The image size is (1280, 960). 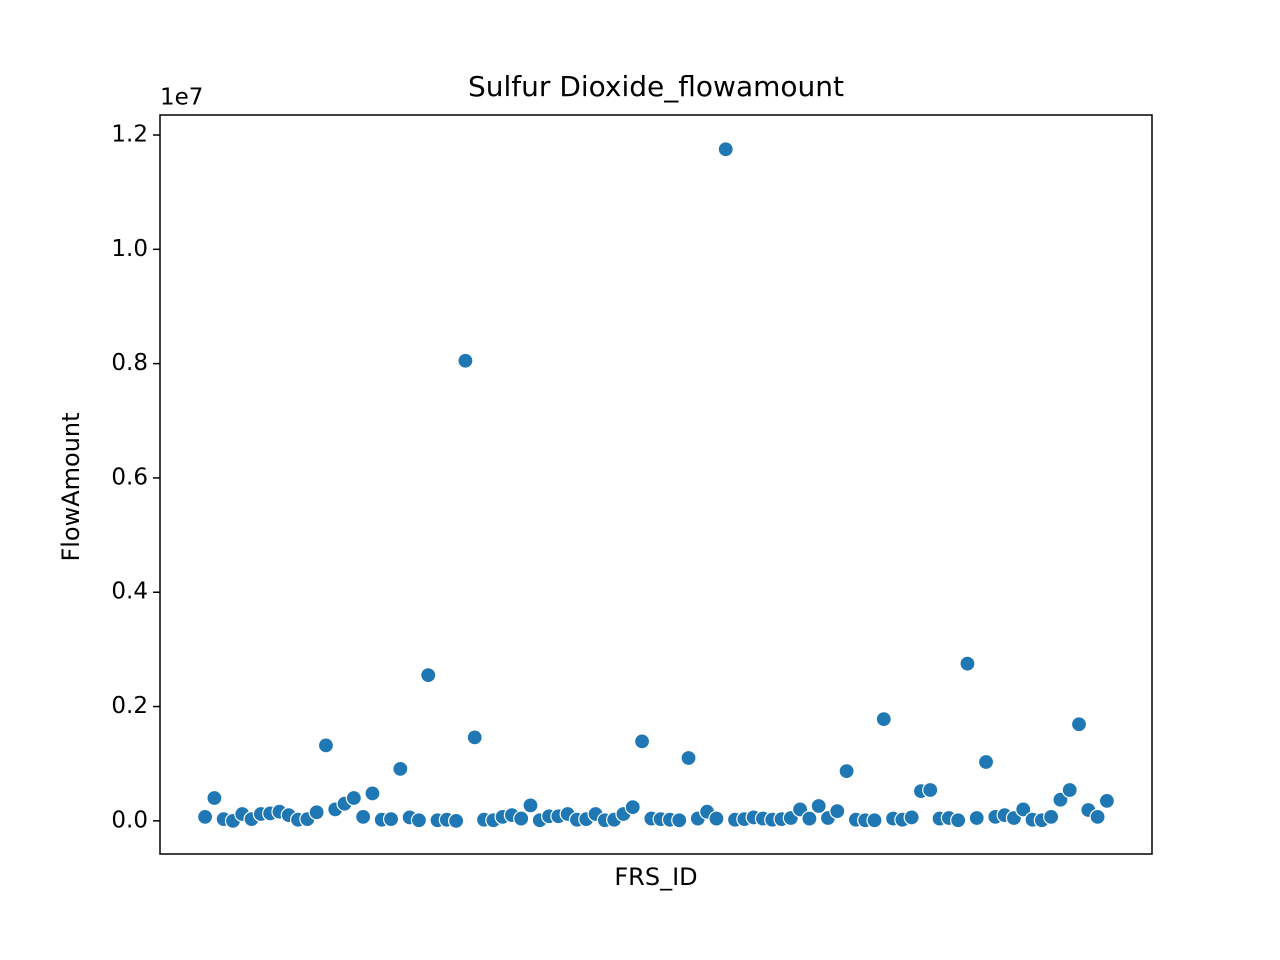 I want to click on y-tick-label: 1.0, so click(x=129, y=249).